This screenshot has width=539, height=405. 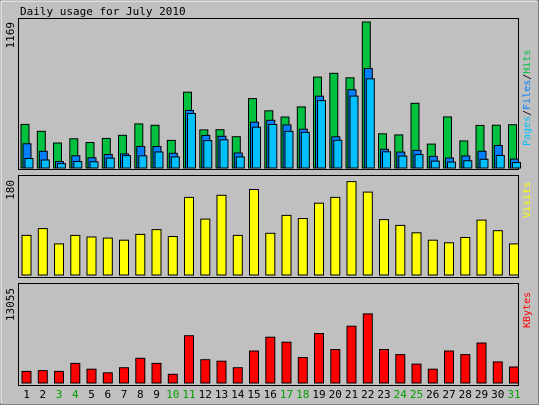 What do you see at coordinates (416, 394) in the screenshot?
I see `day-label-25: 25` at bounding box center [416, 394].